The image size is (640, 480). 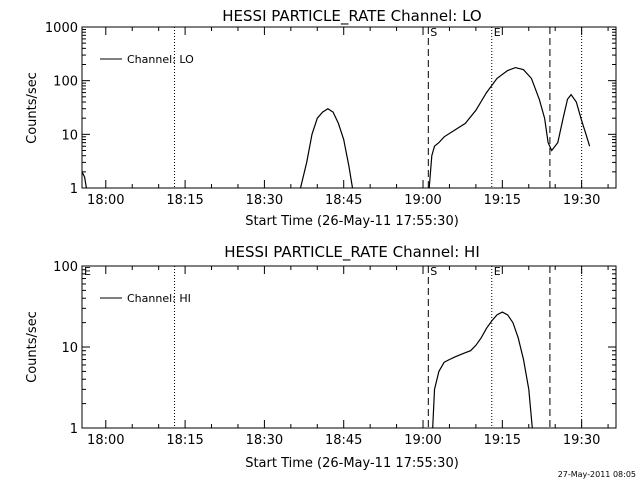 I want to click on bottom-marker-label: S, so click(x=433, y=271).